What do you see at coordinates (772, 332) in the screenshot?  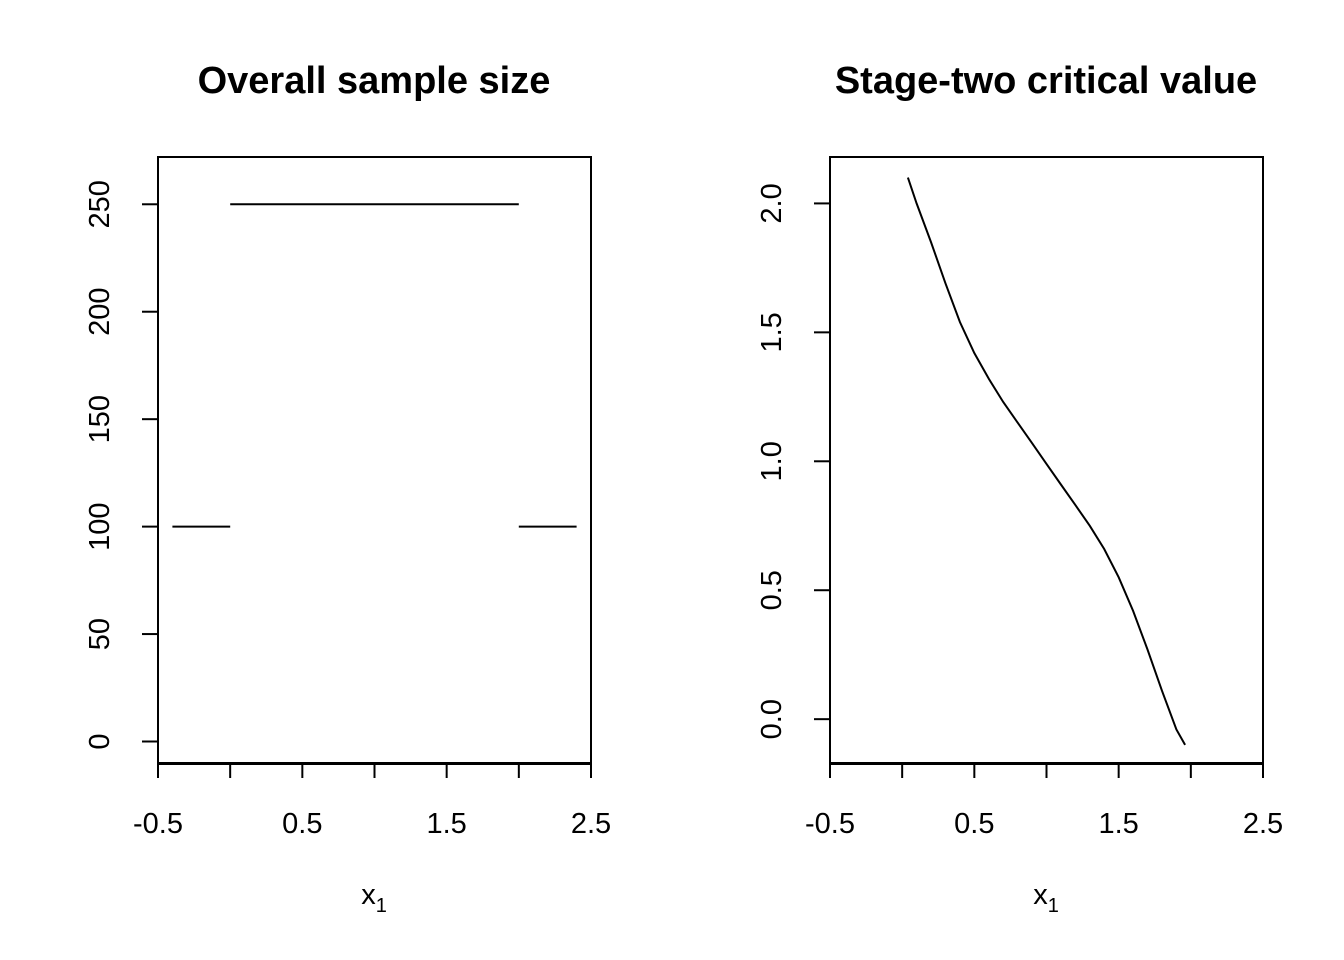 I see `y-tick-label: 1.5` at bounding box center [772, 332].